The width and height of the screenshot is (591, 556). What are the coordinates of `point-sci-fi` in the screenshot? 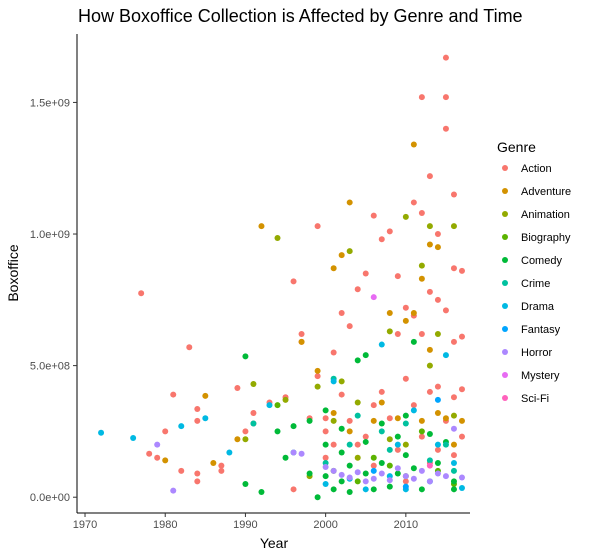 It's located at (429, 465).